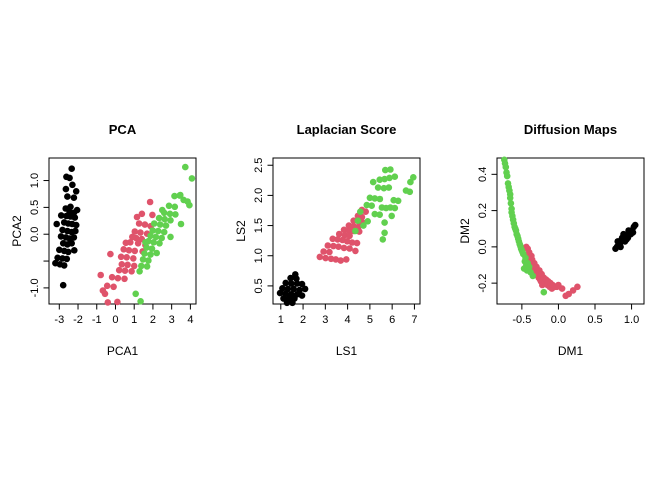  What do you see at coordinates (594, 320) in the screenshot?
I see `x-tick-label: 0.5` at bounding box center [594, 320].